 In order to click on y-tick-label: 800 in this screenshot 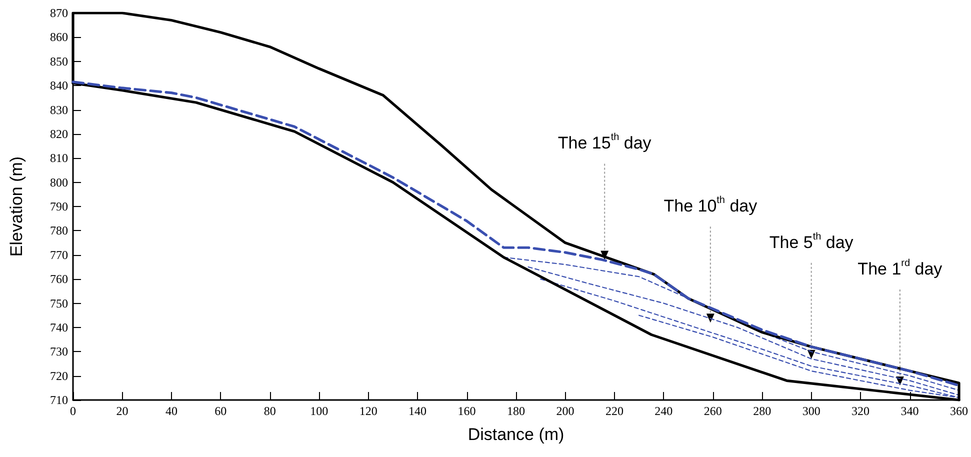, I will do `click(59, 182)`.